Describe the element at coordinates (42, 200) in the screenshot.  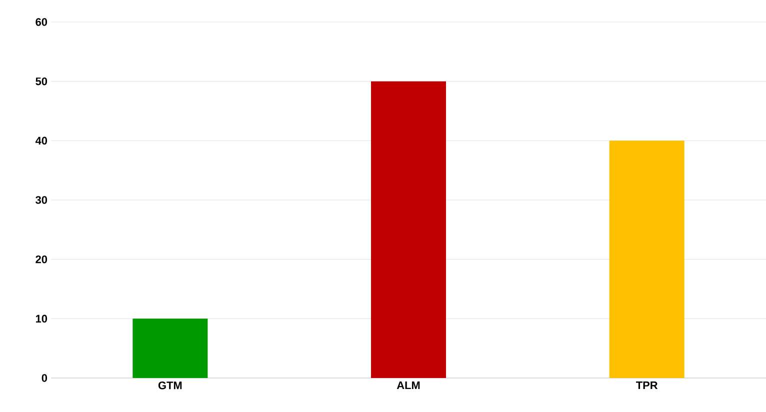
I see `y-tick-label: 30` at that location.